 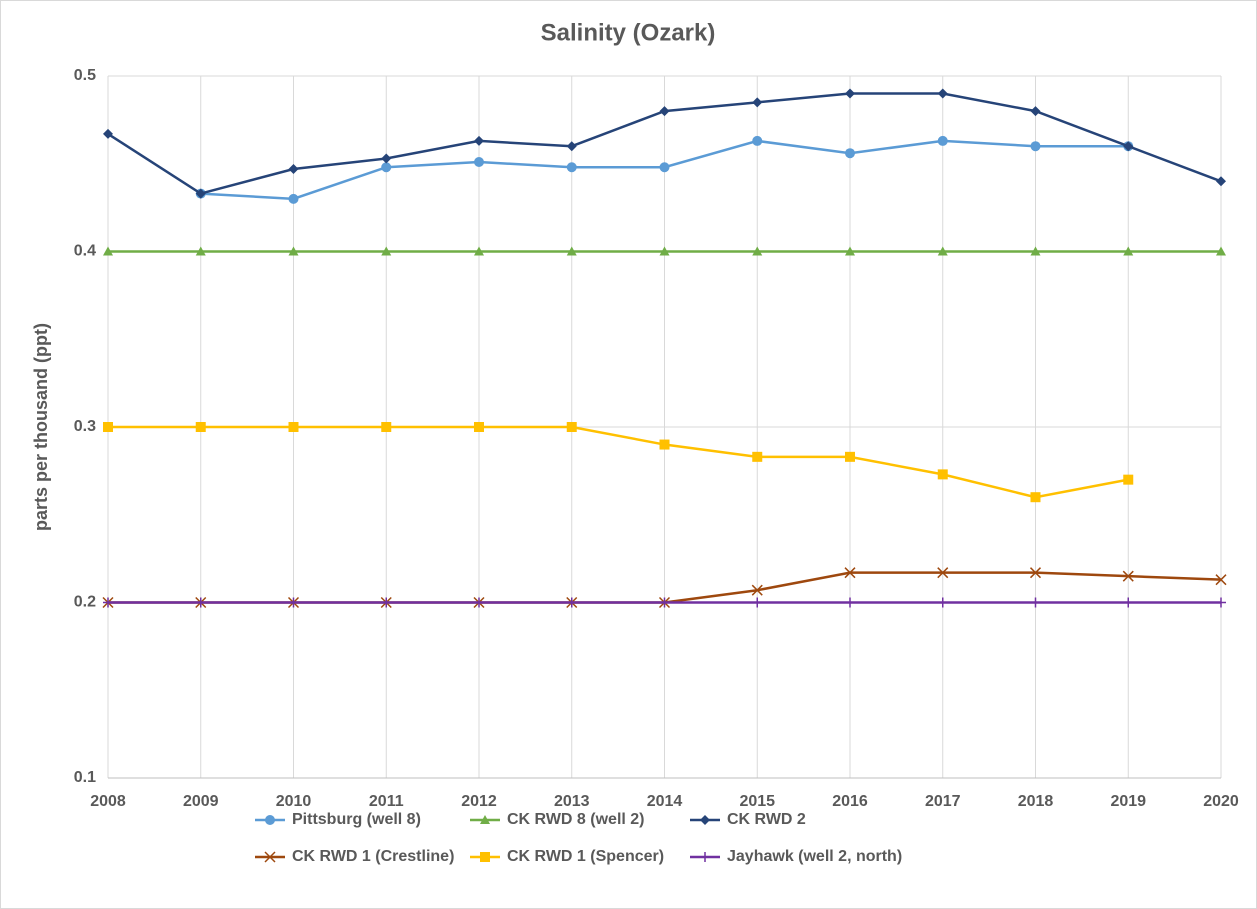 What do you see at coordinates (386, 801) in the screenshot?
I see `x-tick-label: 2011` at bounding box center [386, 801].